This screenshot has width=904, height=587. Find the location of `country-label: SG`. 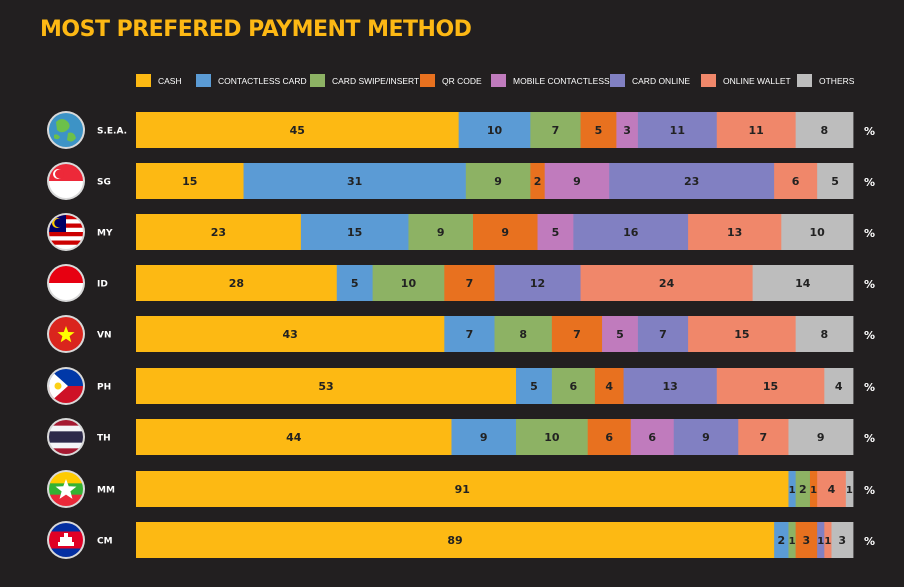

country-label: SG is located at coordinates (104, 183).